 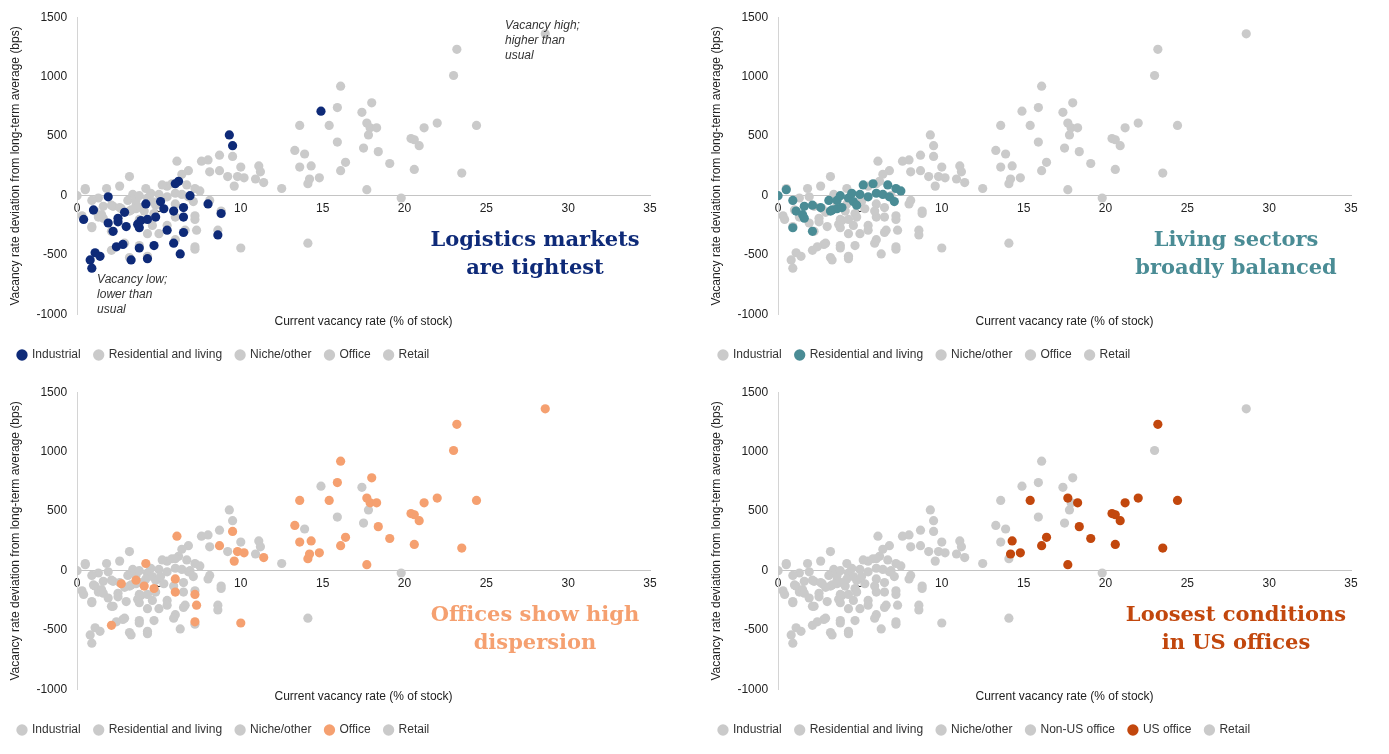 What do you see at coordinates (1236, 252) in the screenshot?
I see `annotation: Living sectors broadly balanced` at bounding box center [1236, 252].